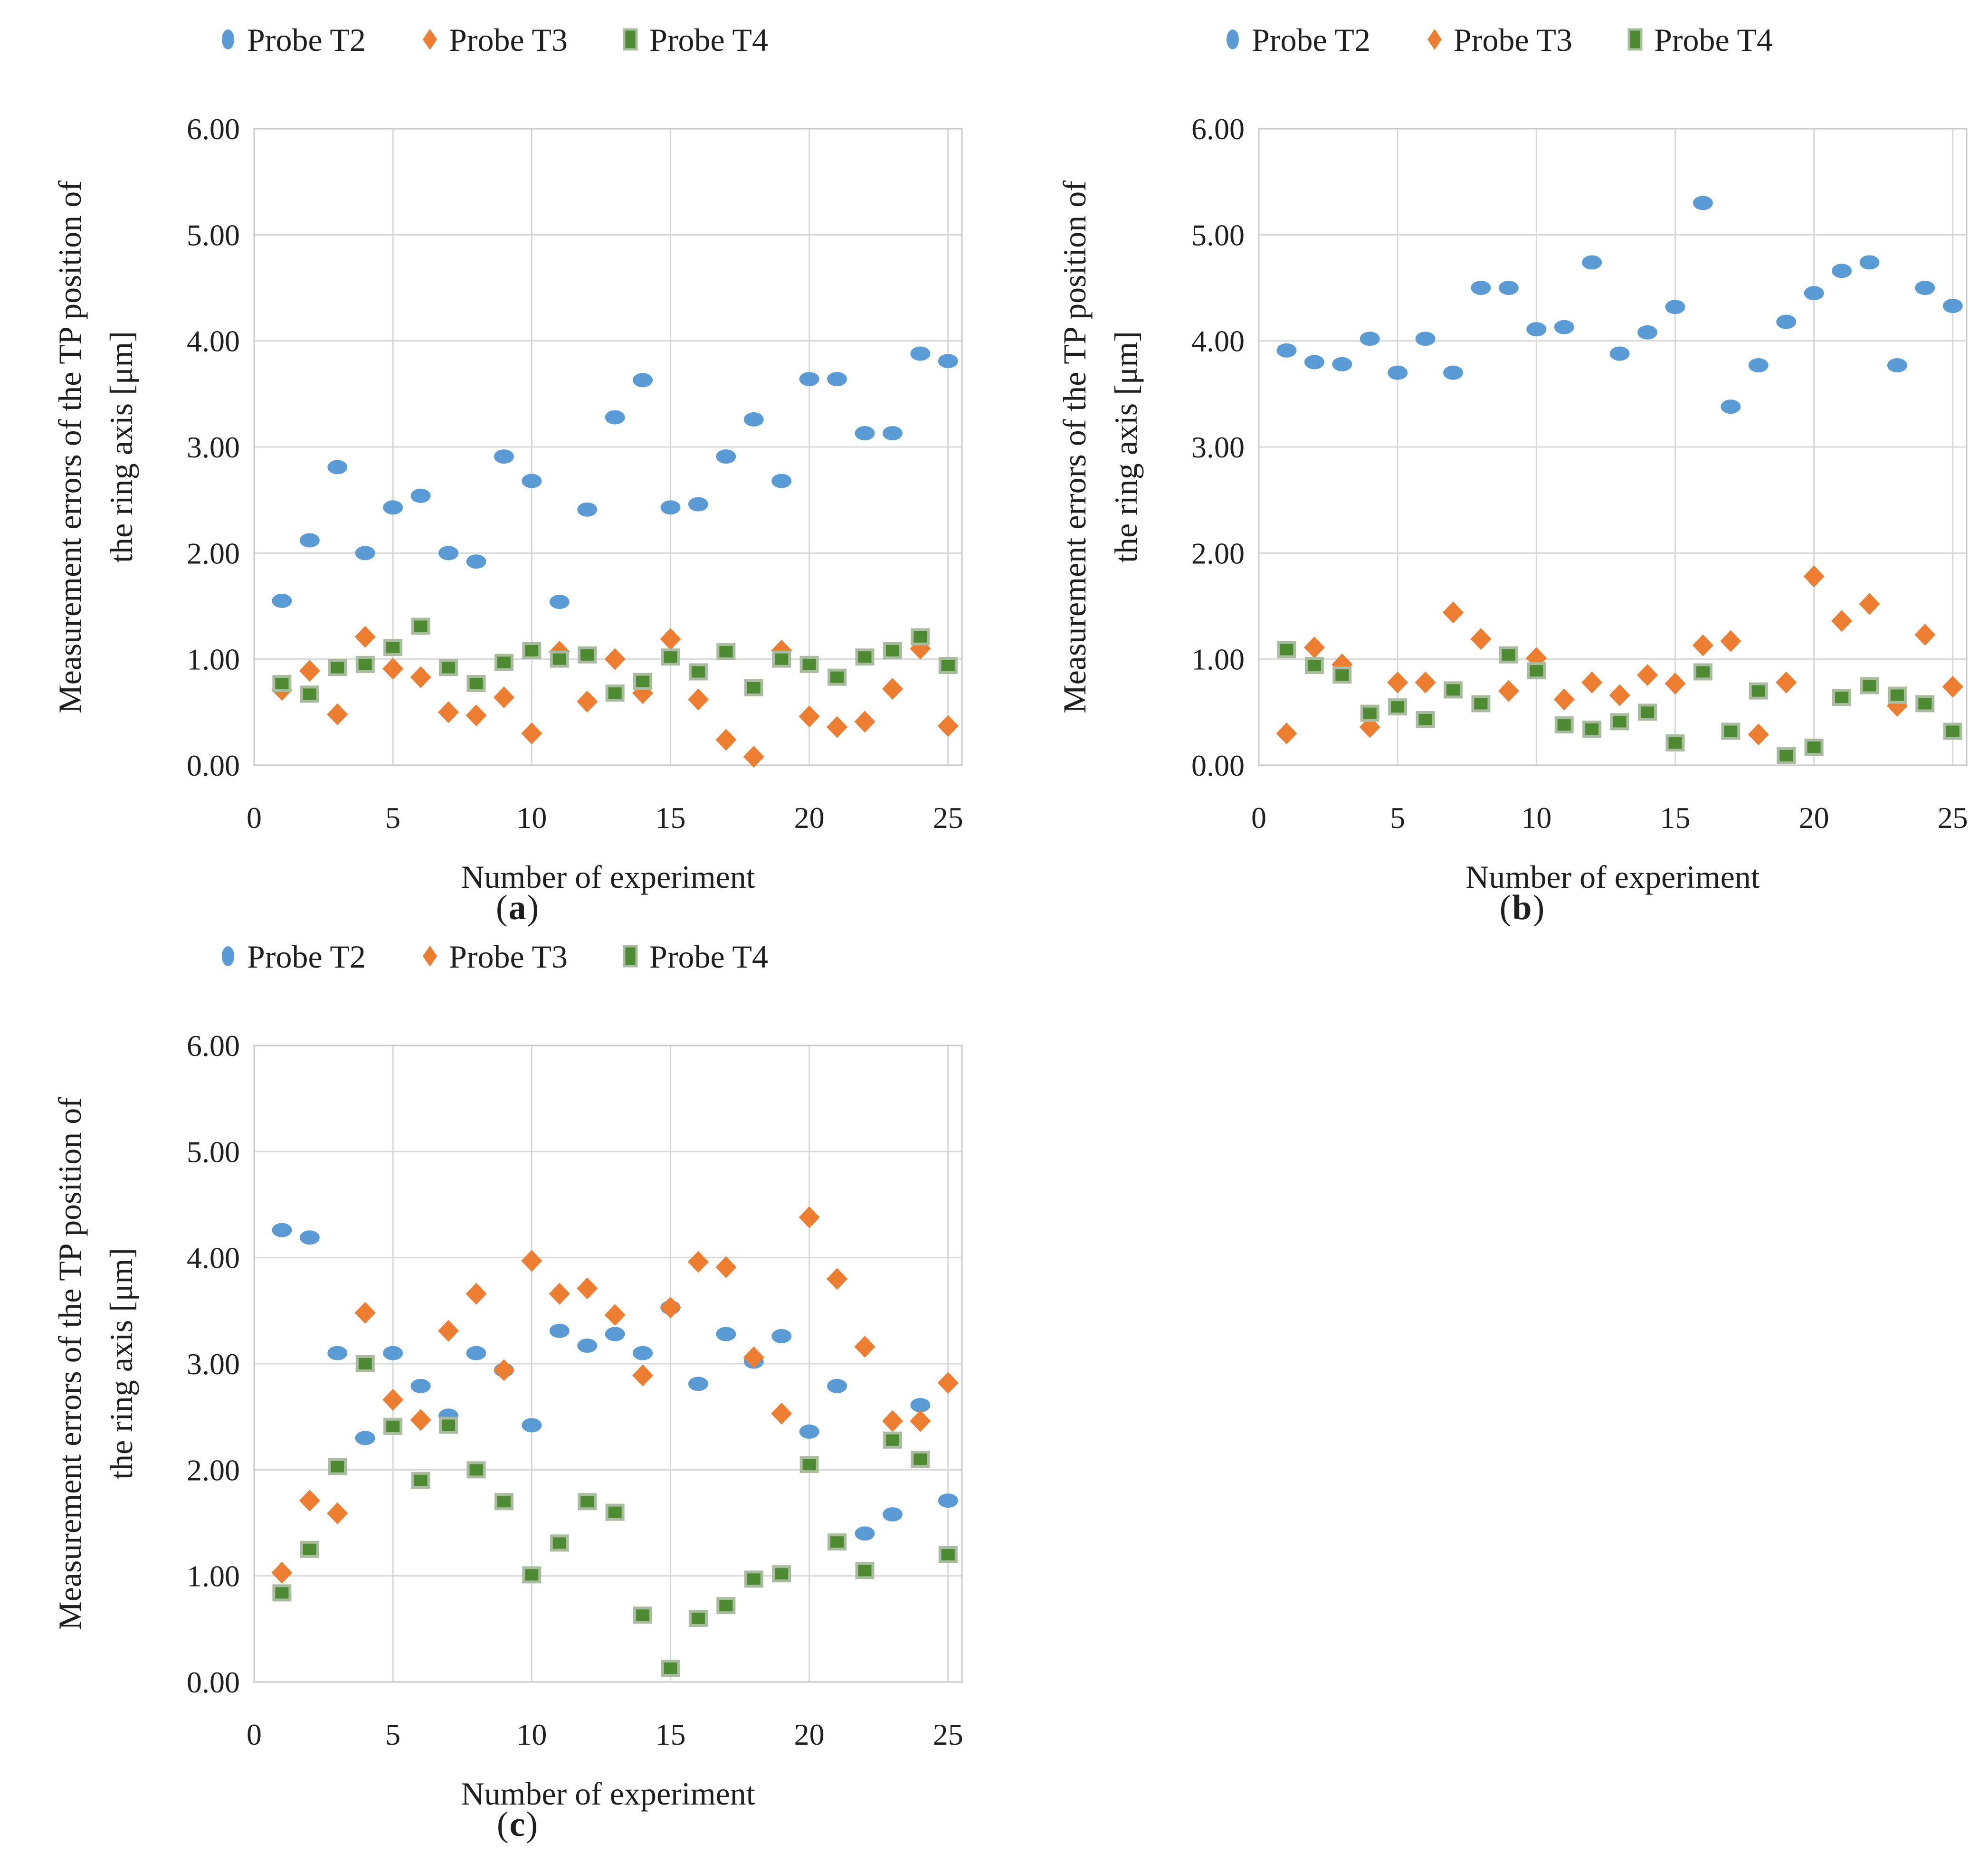  What do you see at coordinates (1635, 39) in the screenshot?
I see `square-legend-icon` at bounding box center [1635, 39].